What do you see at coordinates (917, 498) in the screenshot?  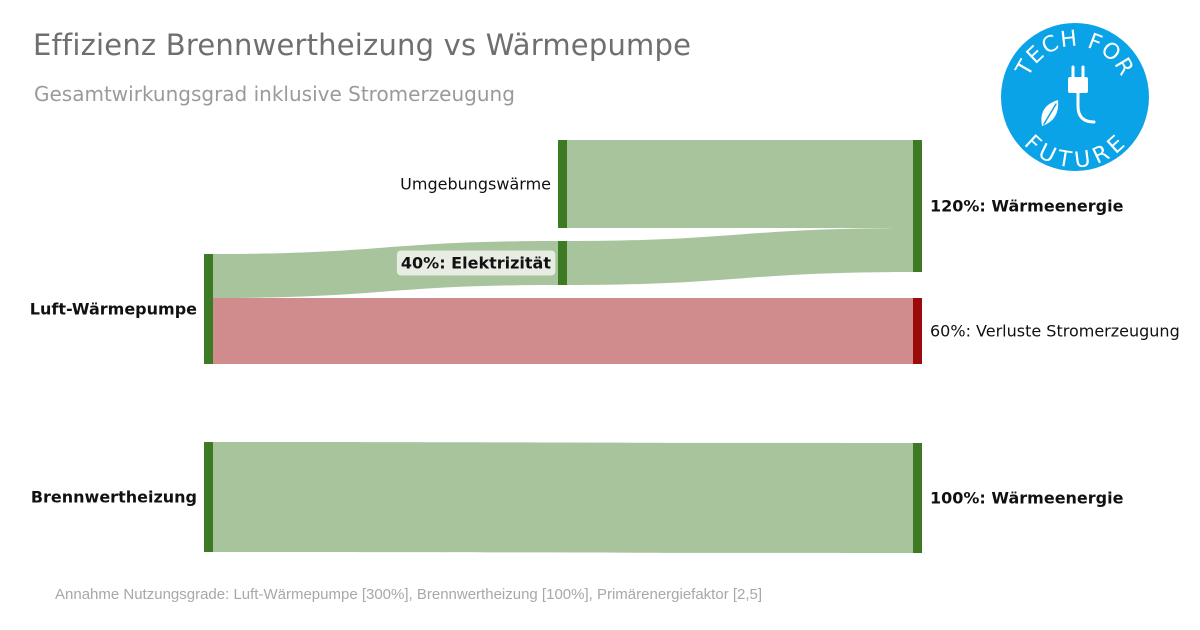 I see `sankey-node-wae2` at bounding box center [917, 498].